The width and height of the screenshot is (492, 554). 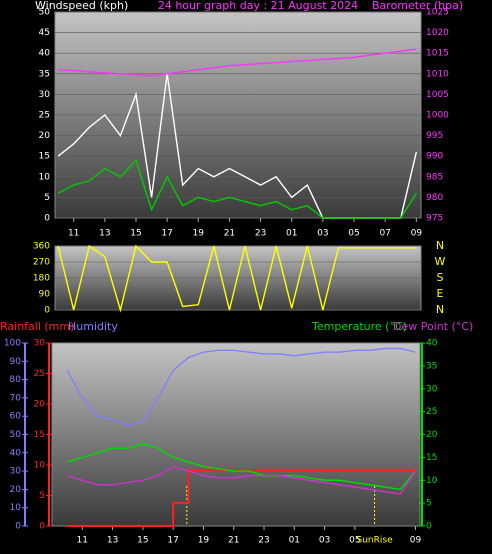 What do you see at coordinates (437, 95) in the screenshot?
I see `y2-tick-label: 1005` at bounding box center [437, 95].